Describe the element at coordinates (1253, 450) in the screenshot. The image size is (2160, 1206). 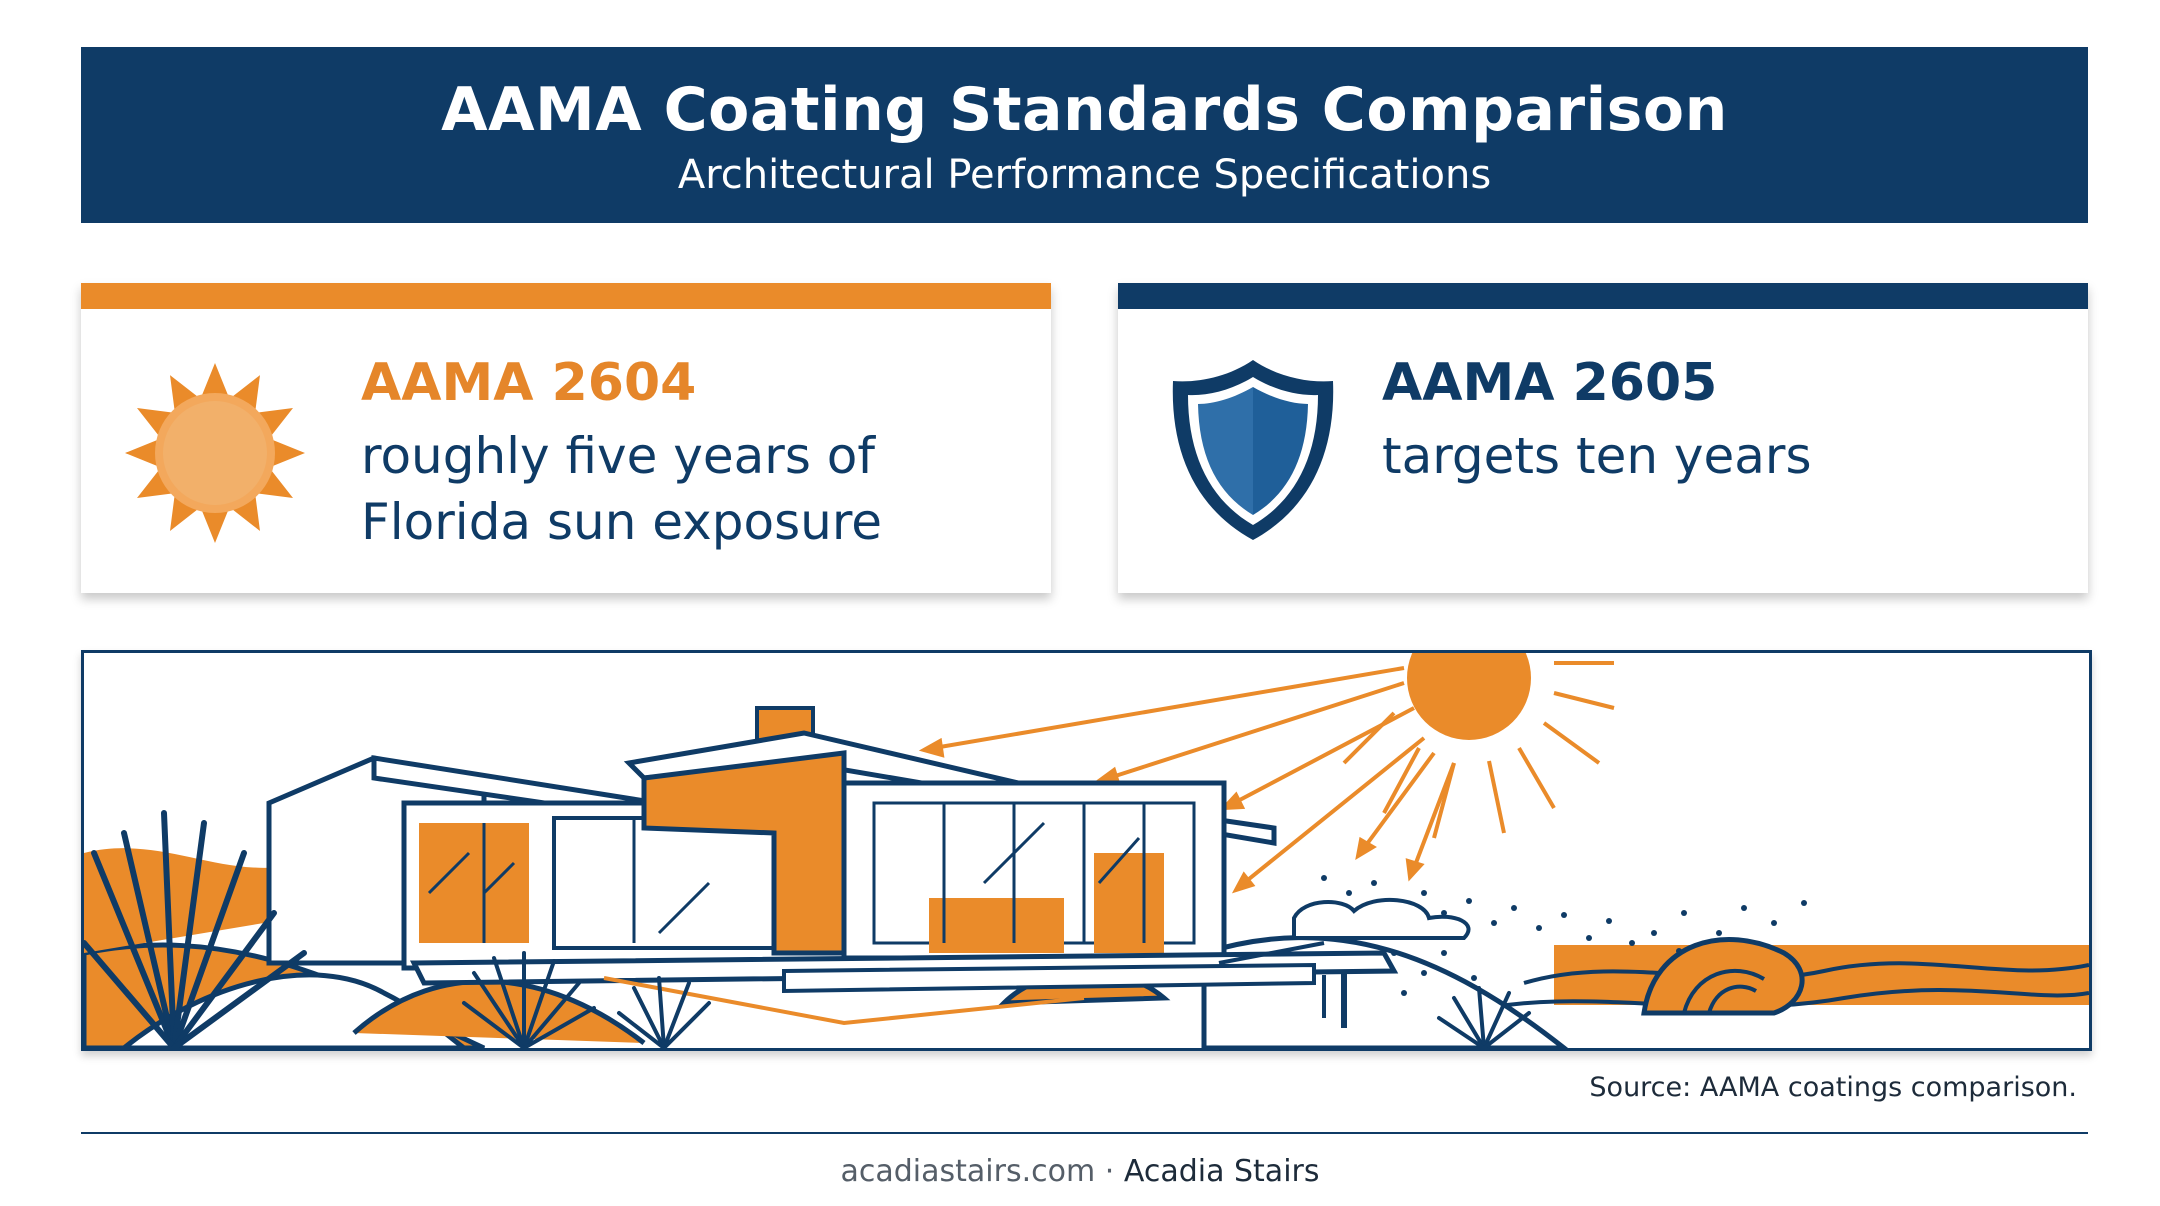
I see `shield-icon` at that location.